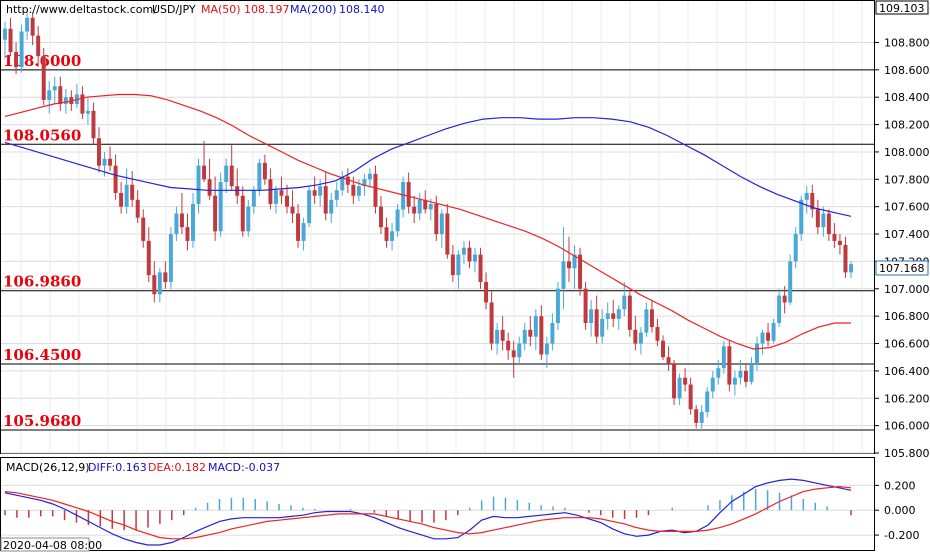 The image size is (930, 552). Describe the element at coordinates (42, 282) in the screenshot. I see `level-label: 106.9860` at that location.